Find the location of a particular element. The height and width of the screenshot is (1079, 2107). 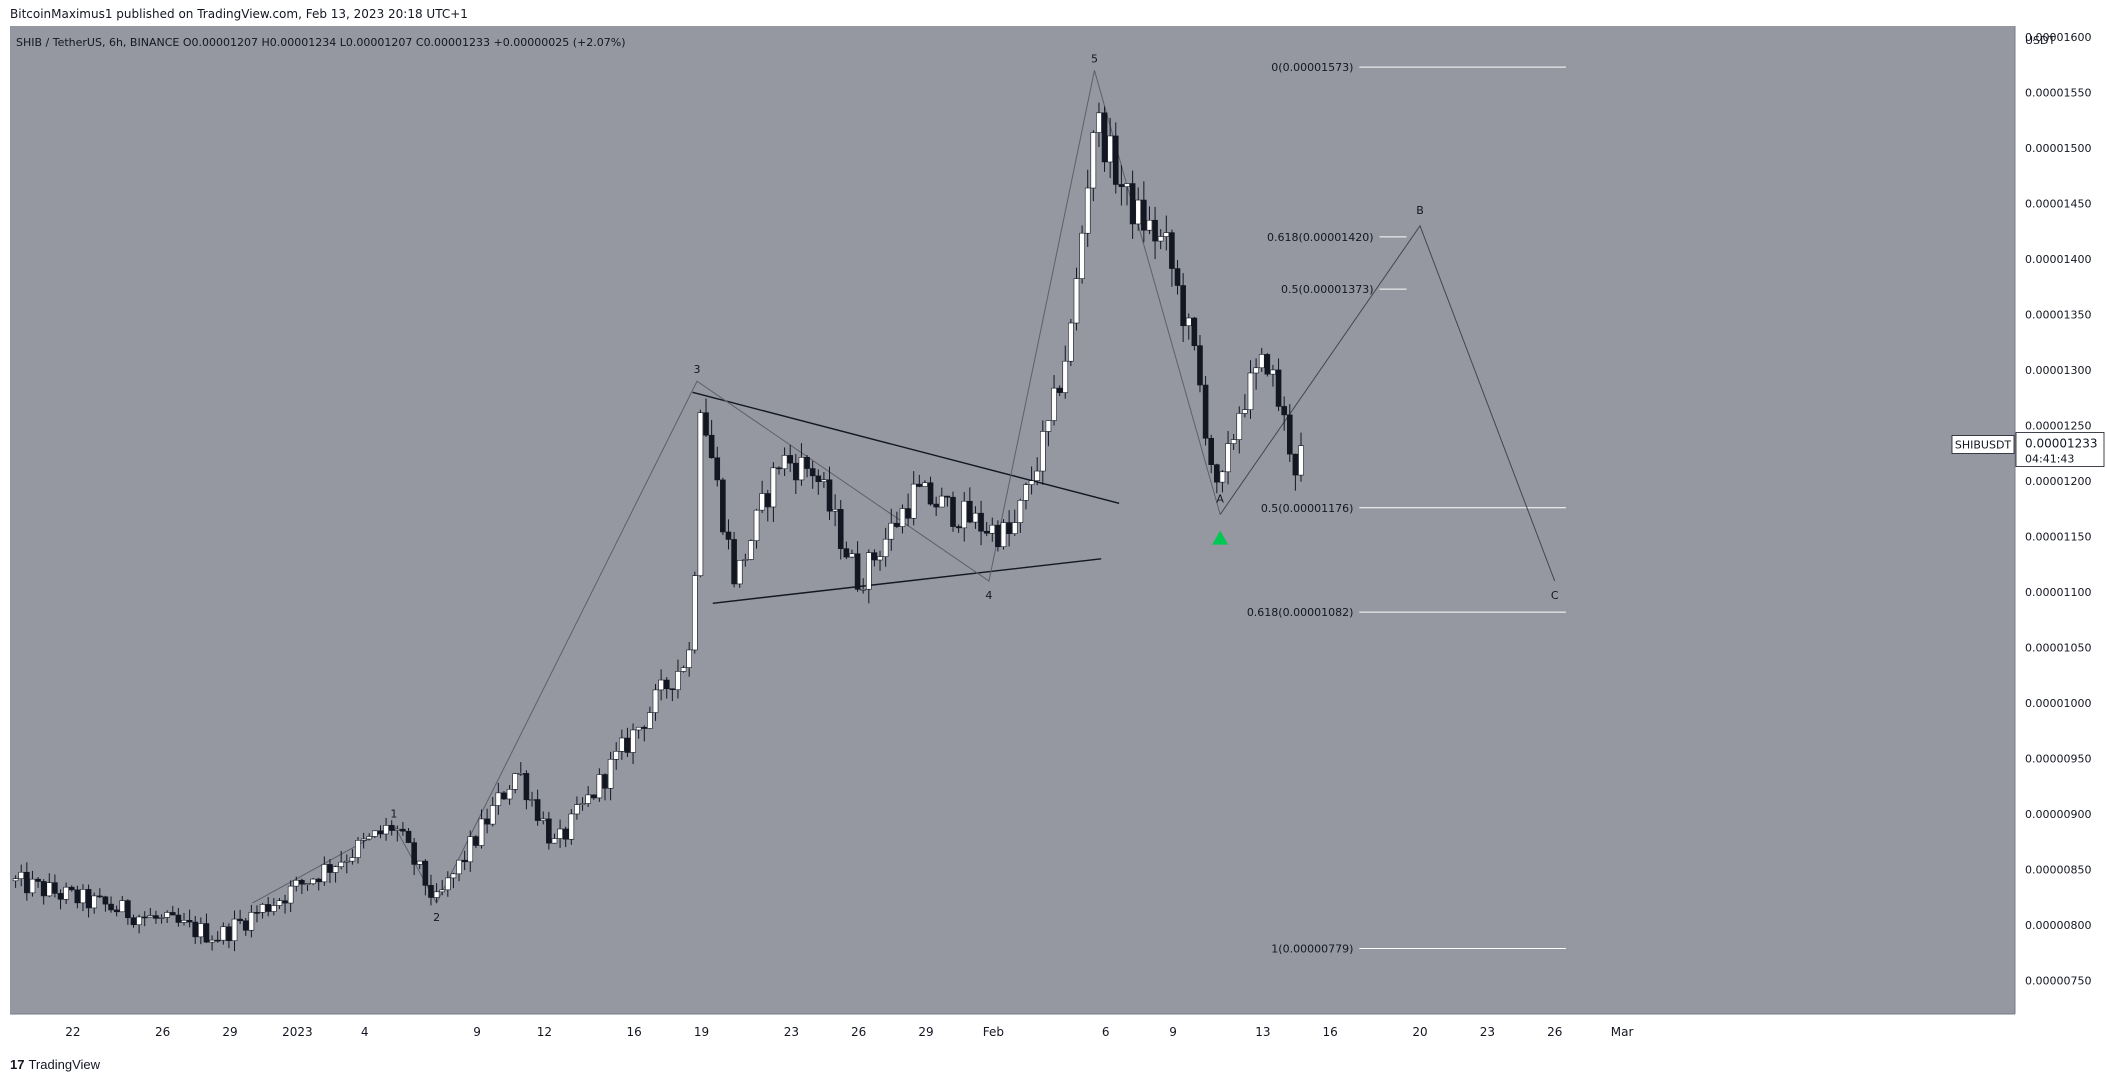

wave-label: 4 is located at coordinates (988, 595).